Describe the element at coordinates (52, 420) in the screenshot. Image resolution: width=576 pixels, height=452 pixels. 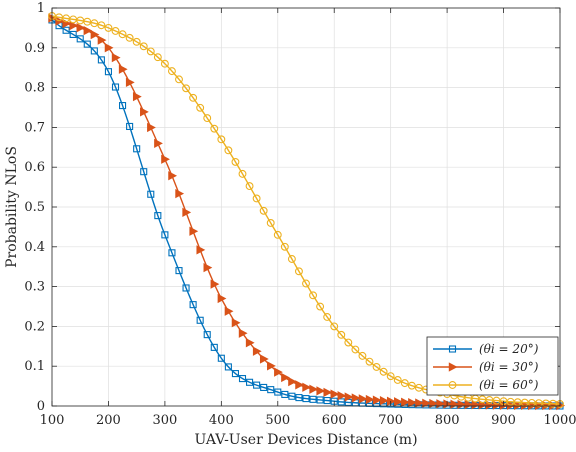
I see `x-tick-label: 100` at that location.